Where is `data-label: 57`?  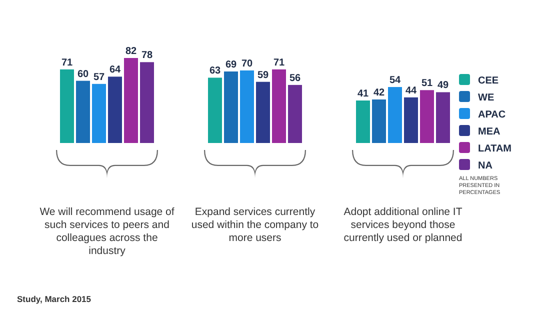 data-label: 57 is located at coordinates (99, 77).